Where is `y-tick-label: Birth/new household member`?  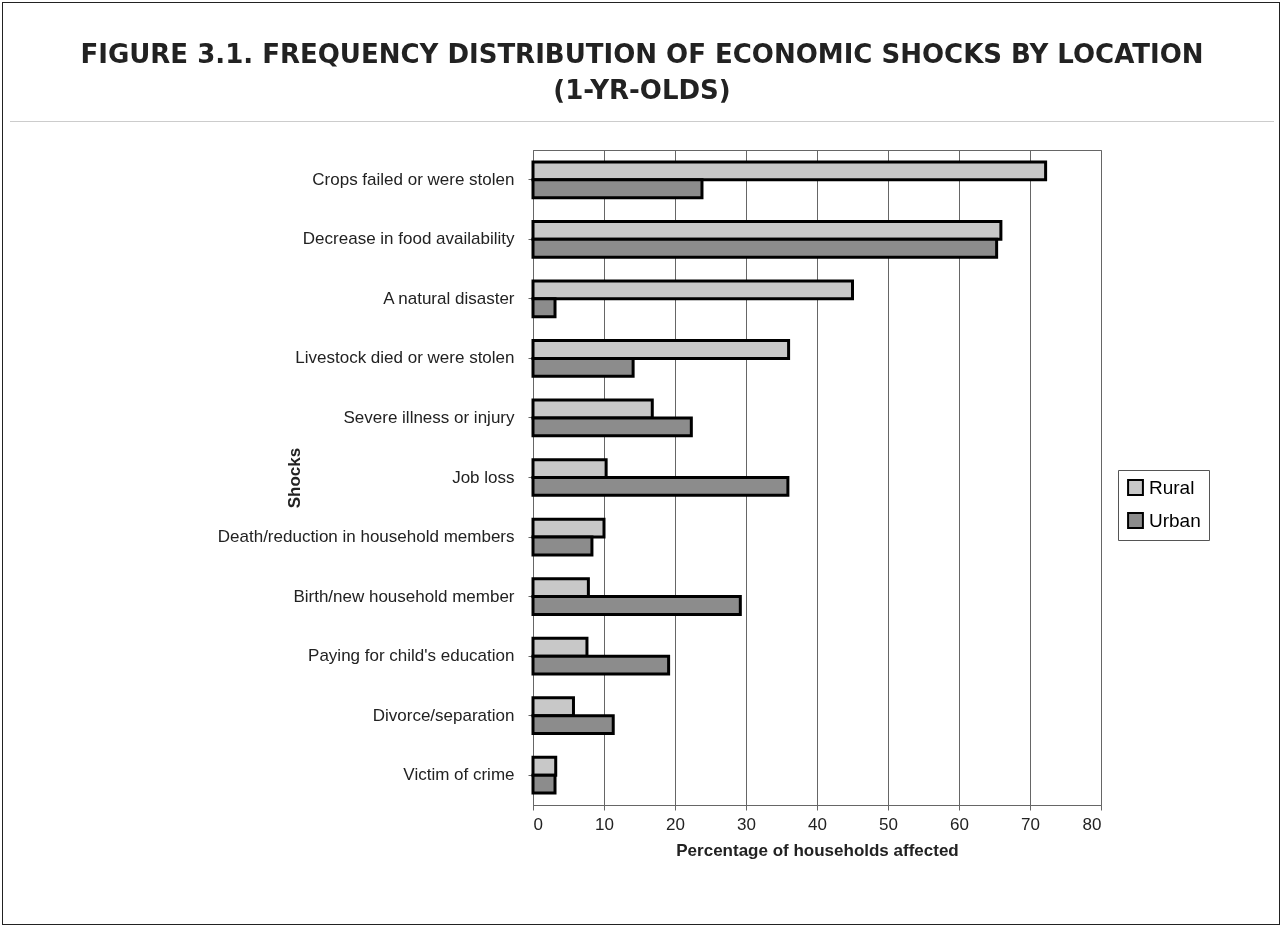
y-tick-label: Birth/new household member is located at coordinates (404, 596).